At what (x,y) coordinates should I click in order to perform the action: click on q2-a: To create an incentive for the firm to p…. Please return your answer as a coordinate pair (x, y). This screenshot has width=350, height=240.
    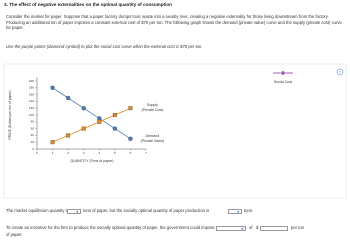
    Looking at the image, I should click on (112, 227).